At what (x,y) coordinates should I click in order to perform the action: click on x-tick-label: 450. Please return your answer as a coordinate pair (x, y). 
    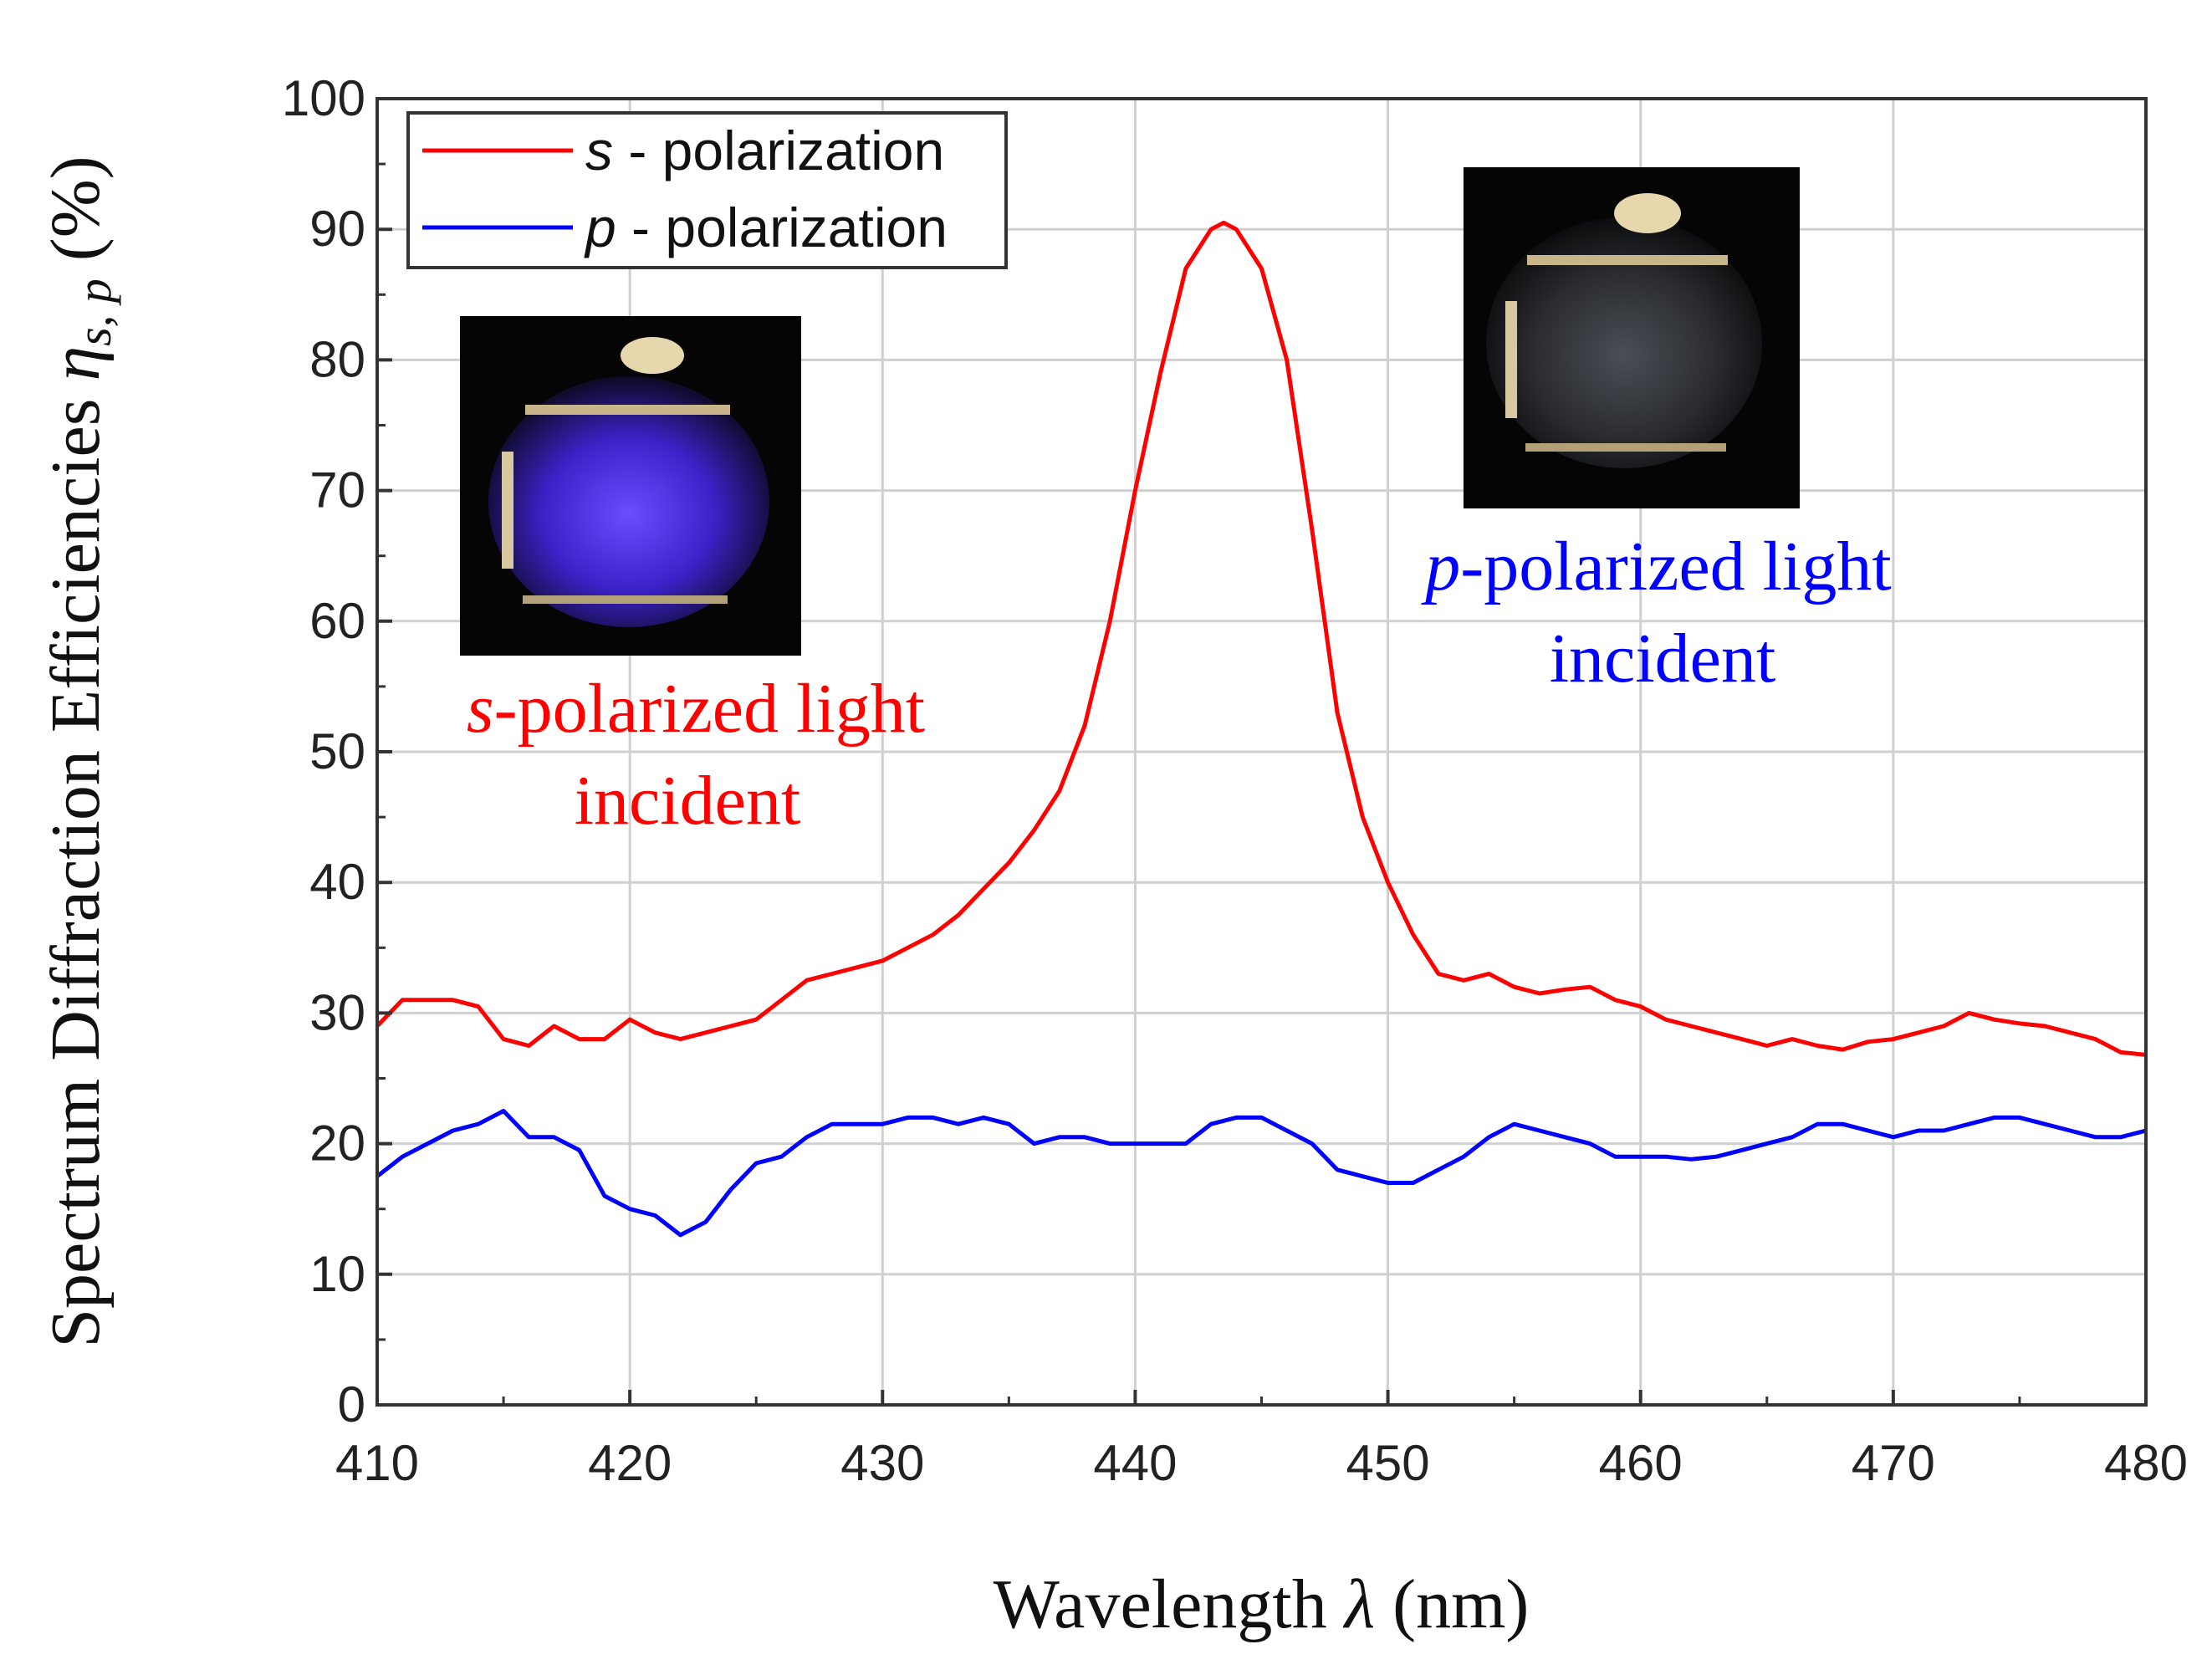
    Looking at the image, I should click on (1388, 1463).